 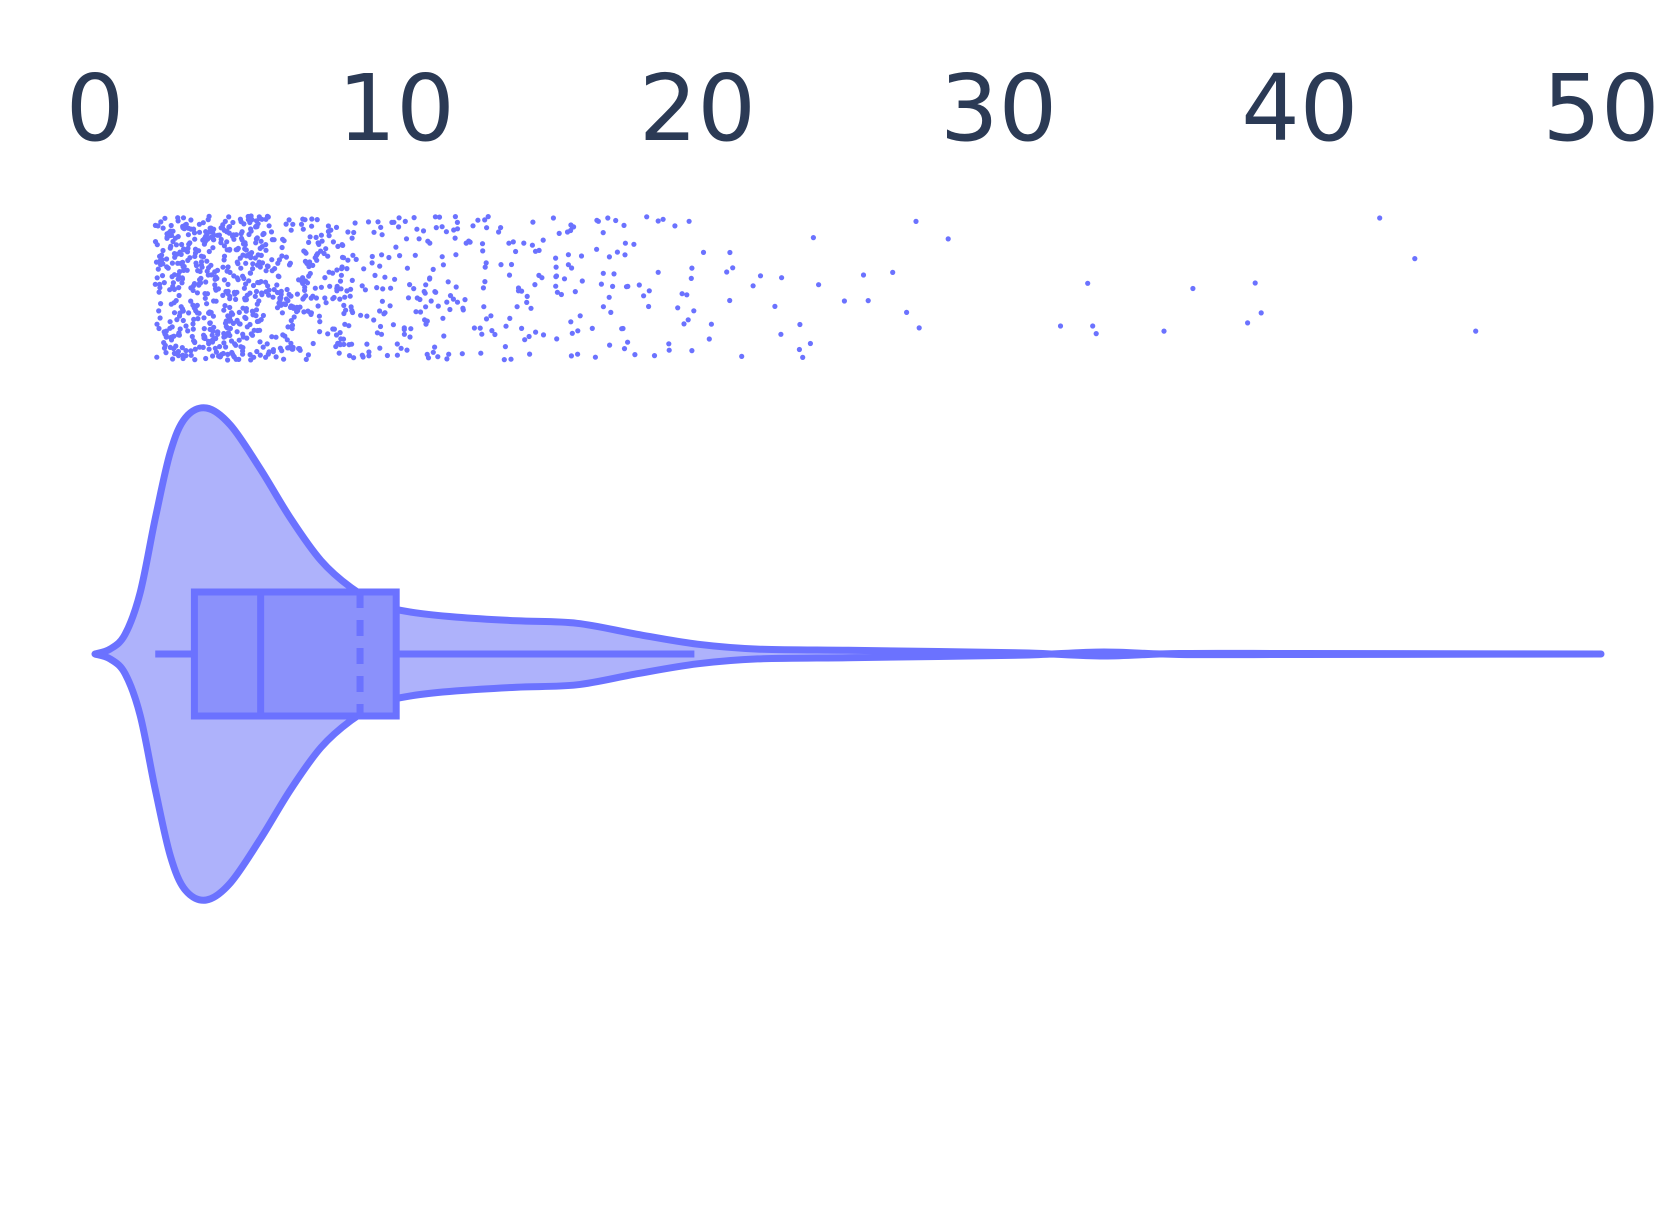 What do you see at coordinates (95, 108) in the screenshot?
I see `x-tick-label: 0` at bounding box center [95, 108].